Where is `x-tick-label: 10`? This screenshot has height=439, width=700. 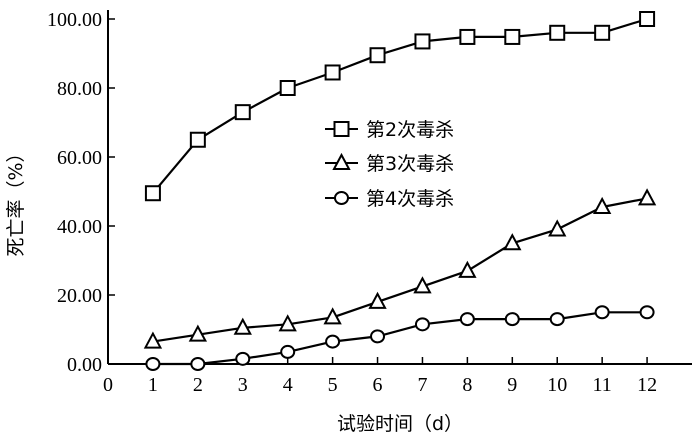
x-tick-label: 10 is located at coordinates (557, 385).